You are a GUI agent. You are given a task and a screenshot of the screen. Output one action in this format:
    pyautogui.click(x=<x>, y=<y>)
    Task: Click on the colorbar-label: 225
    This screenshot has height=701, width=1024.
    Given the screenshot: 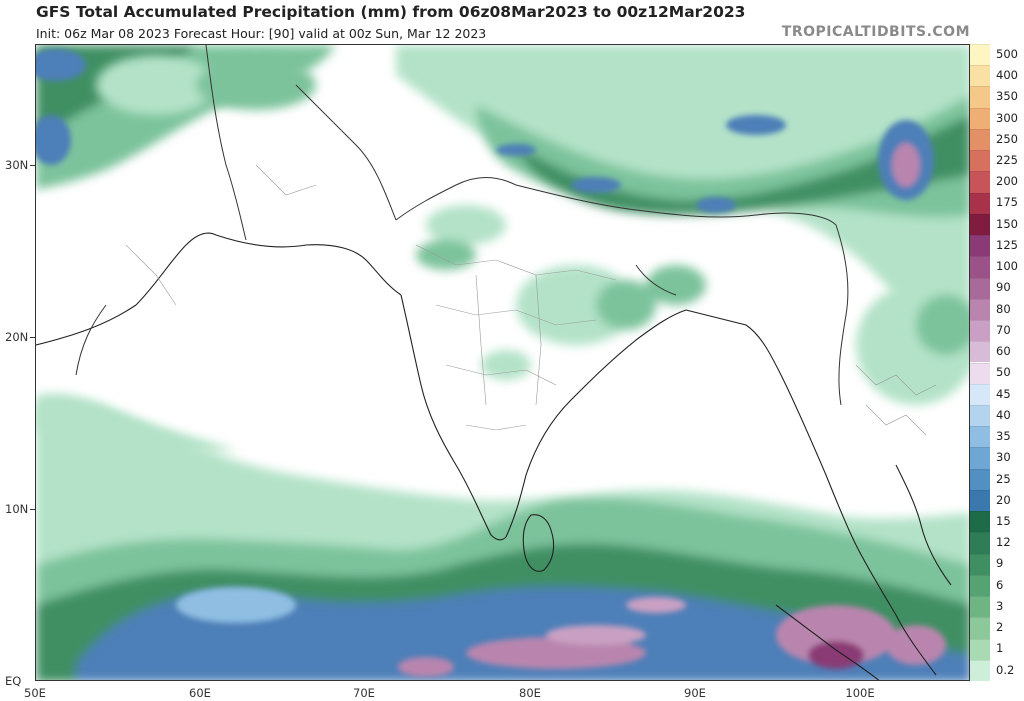 What is the action you would take?
    pyautogui.click(x=1007, y=160)
    